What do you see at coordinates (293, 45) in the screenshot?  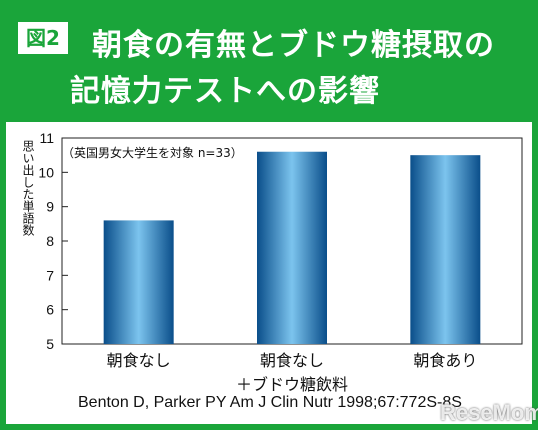 I see `chart-title-line-1: 朝食の有無とブドウ糖摂取の` at bounding box center [293, 45].